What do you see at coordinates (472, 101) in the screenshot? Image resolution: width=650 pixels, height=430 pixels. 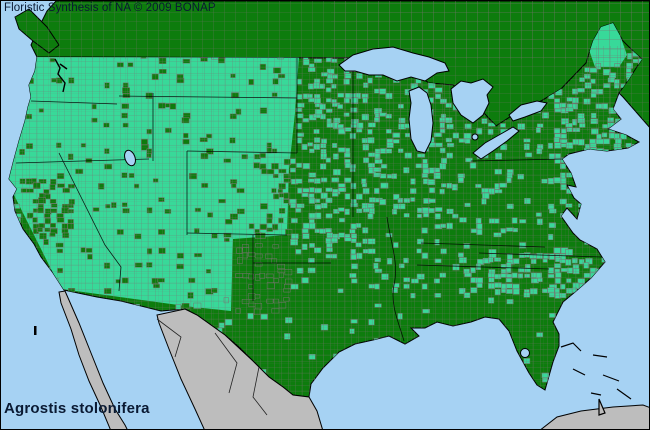 I see `lake-huron` at bounding box center [472, 101].